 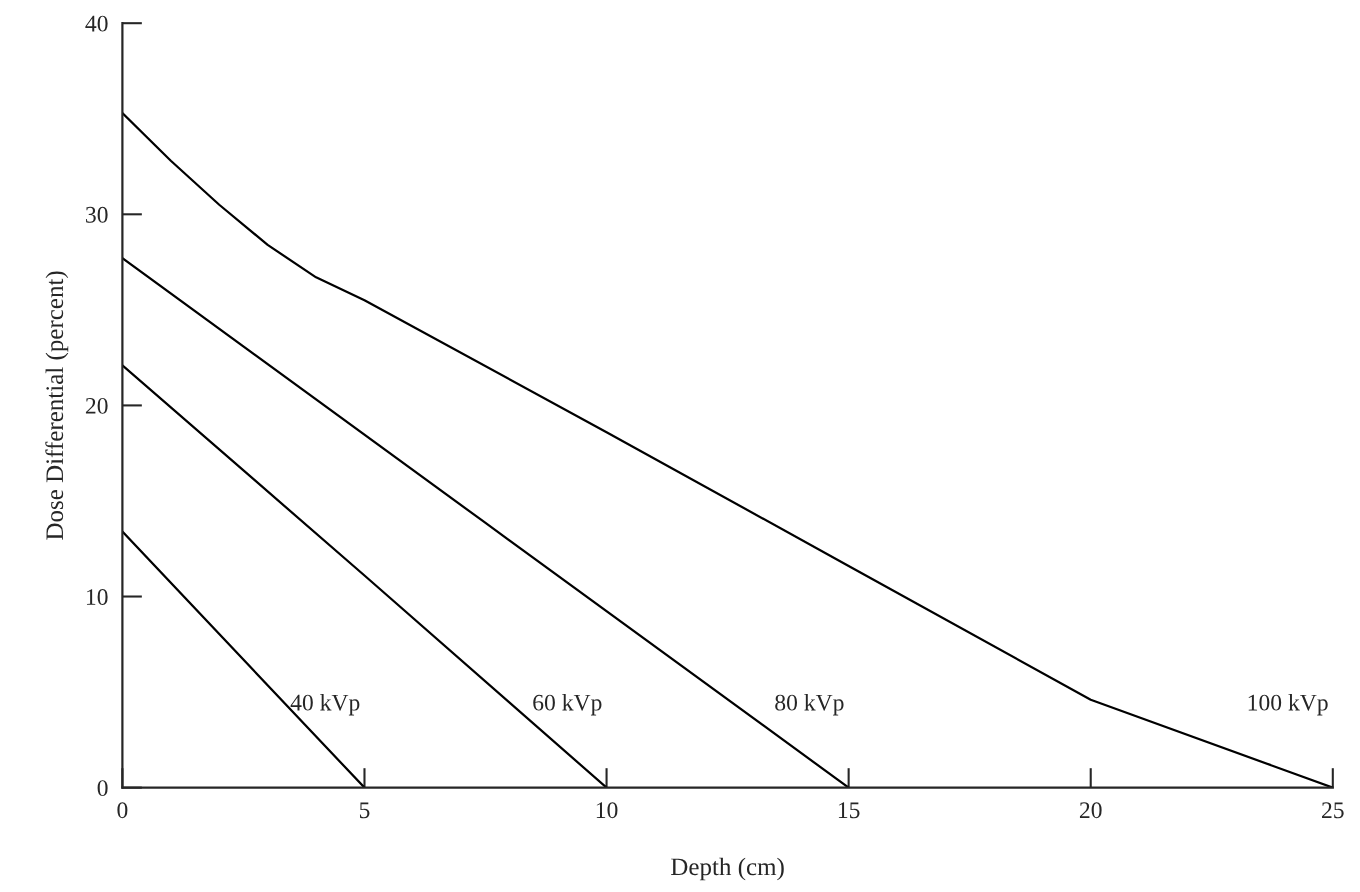 I want to click on x-tick-label: 15, so click(x=849, y=810).